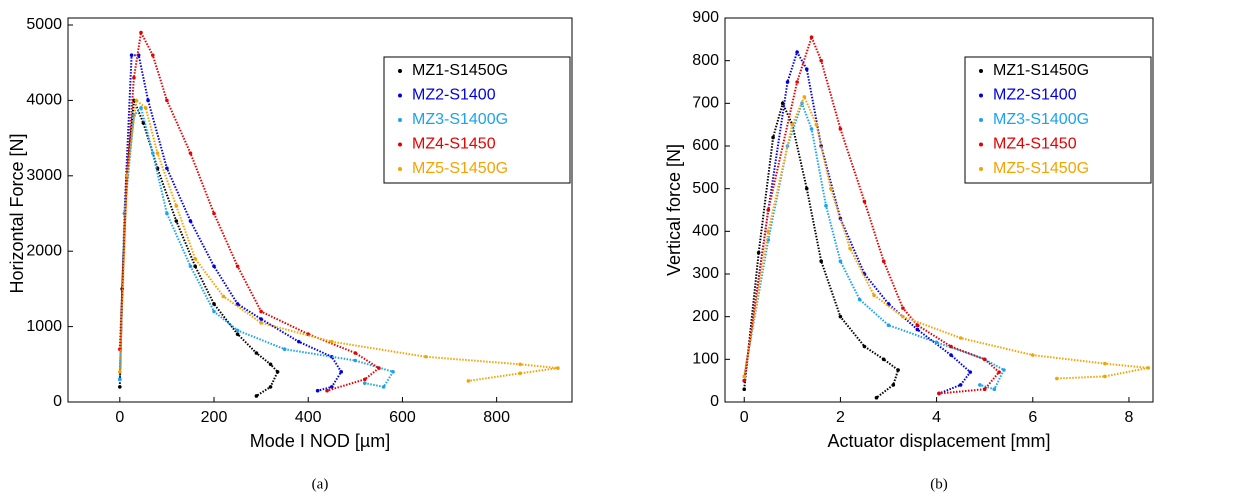 The height and width of the screenshot is (496, 1243). Describe the element at coordinates (320, 484) in the screenshot. I see `caption: (a)` at that location.